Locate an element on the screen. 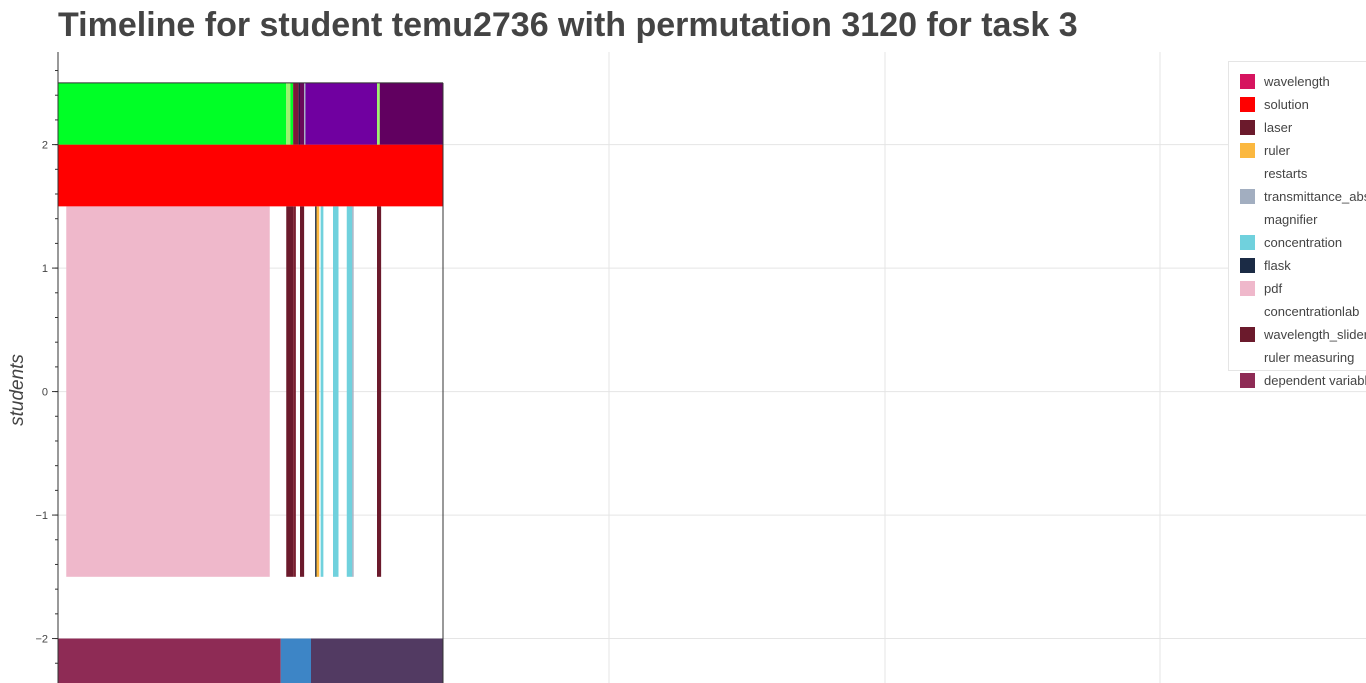 The height and width of the screenshot is (683, 1366). legend-label: dependent variable is located at coordinates (1315, 380).